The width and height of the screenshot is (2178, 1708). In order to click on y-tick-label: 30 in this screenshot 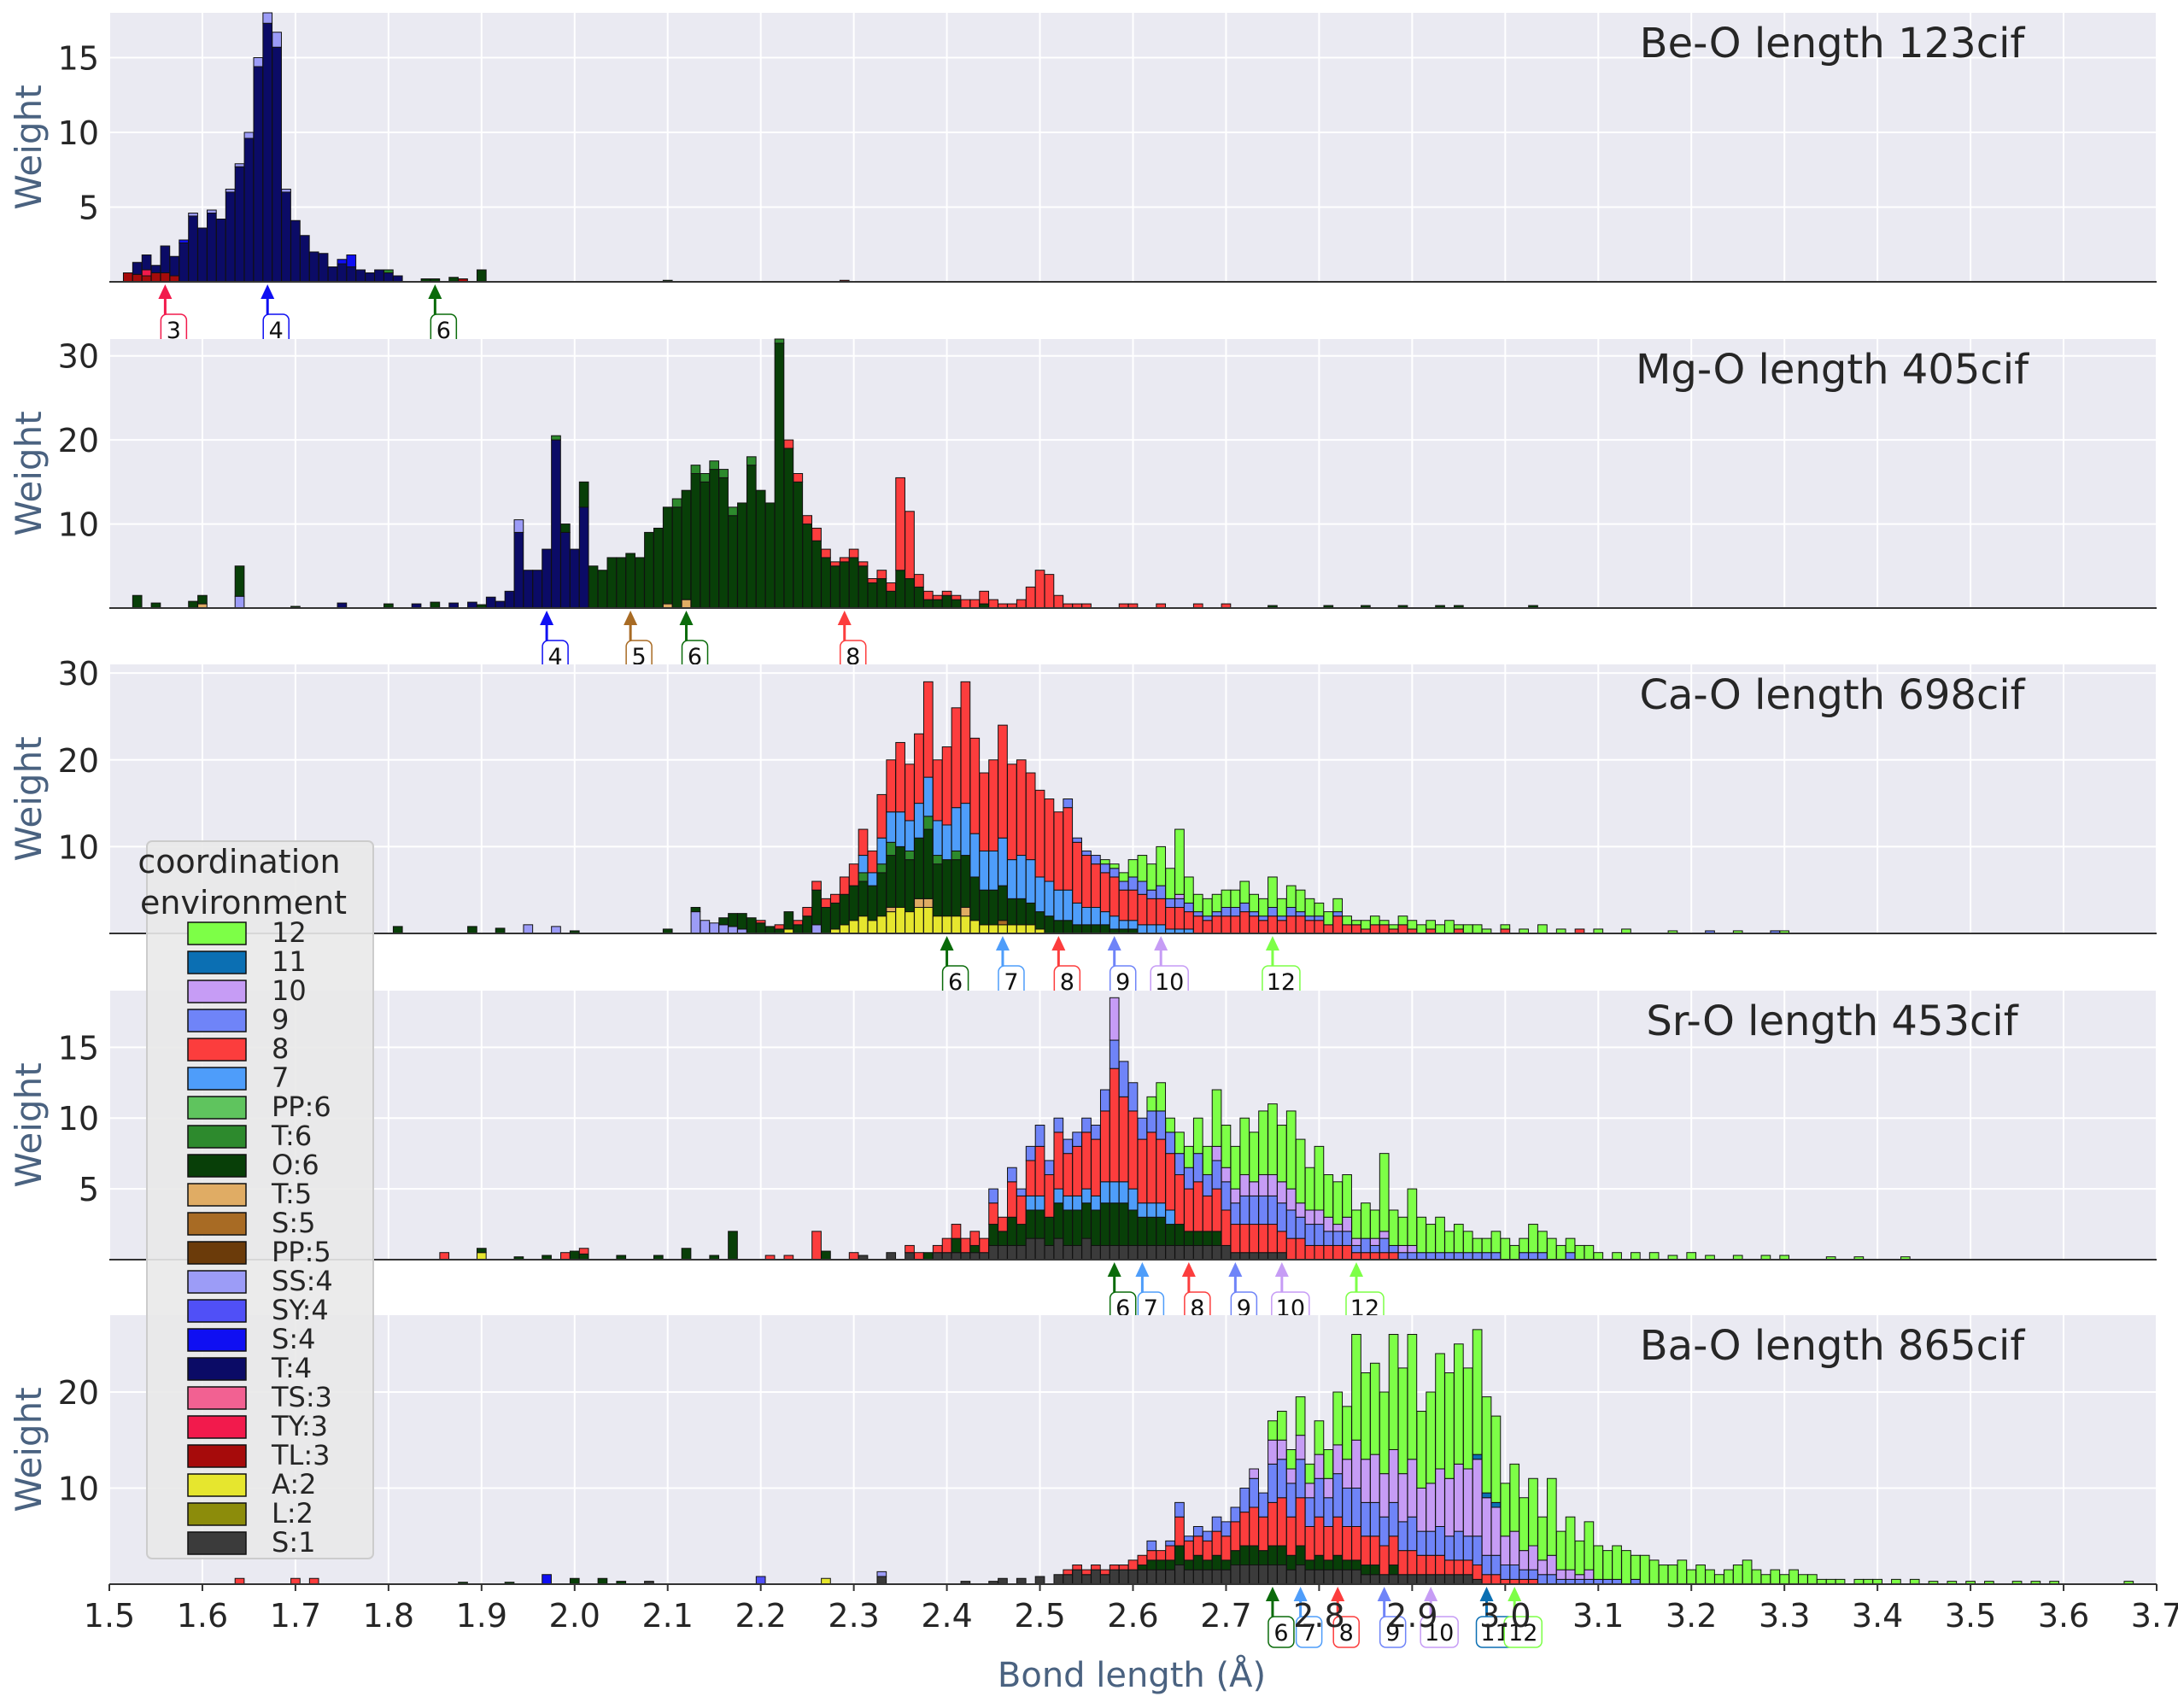, I will do `click(78, 357)`.